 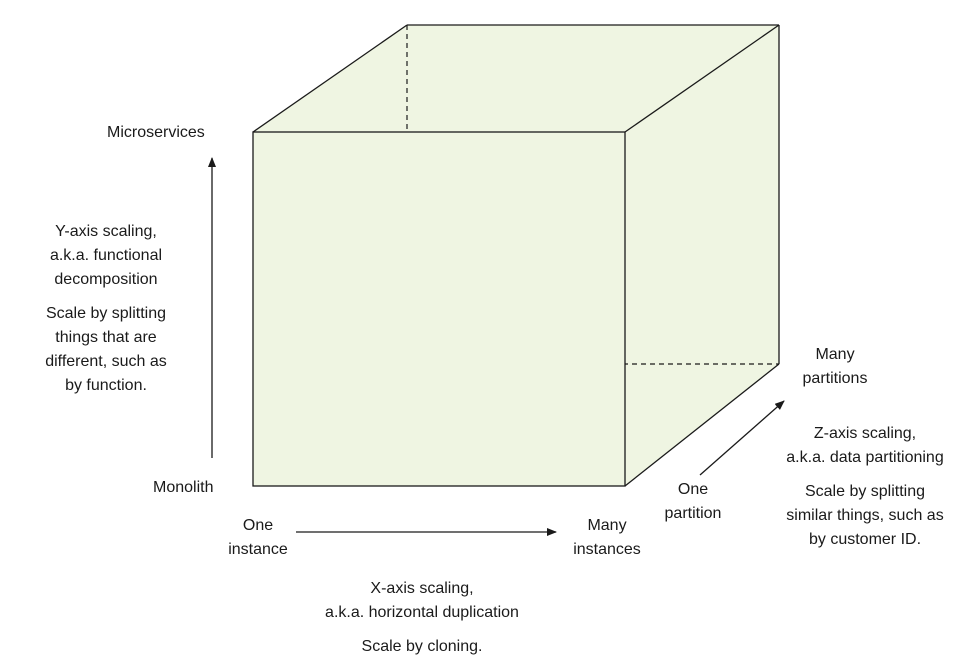 I want to click on x-axis-title-line: X-axis scaling,, so click(x=422, y=588).